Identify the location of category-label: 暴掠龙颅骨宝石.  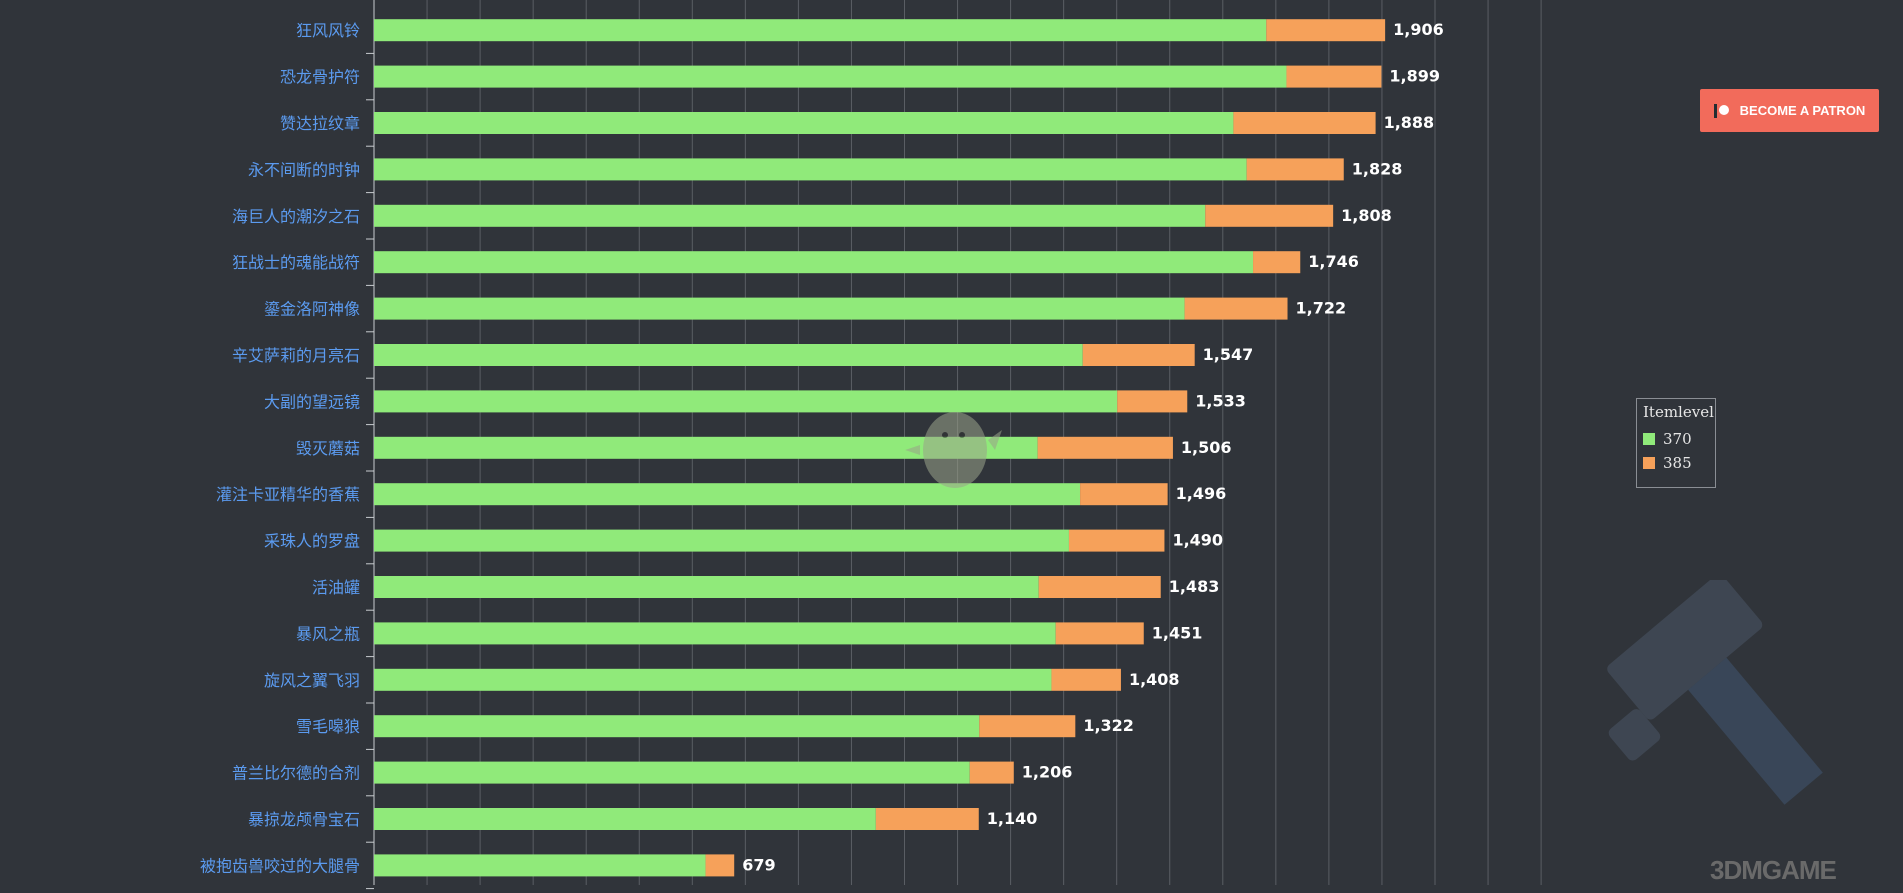
(304, 819).